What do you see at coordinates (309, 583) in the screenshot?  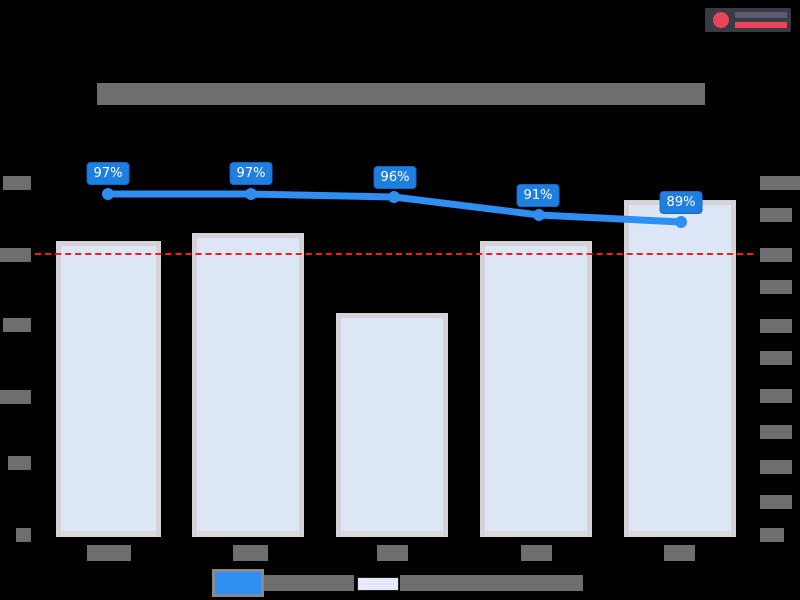 I see `legend-label-line: [redacted line series]` at bounding box center [309, 583].